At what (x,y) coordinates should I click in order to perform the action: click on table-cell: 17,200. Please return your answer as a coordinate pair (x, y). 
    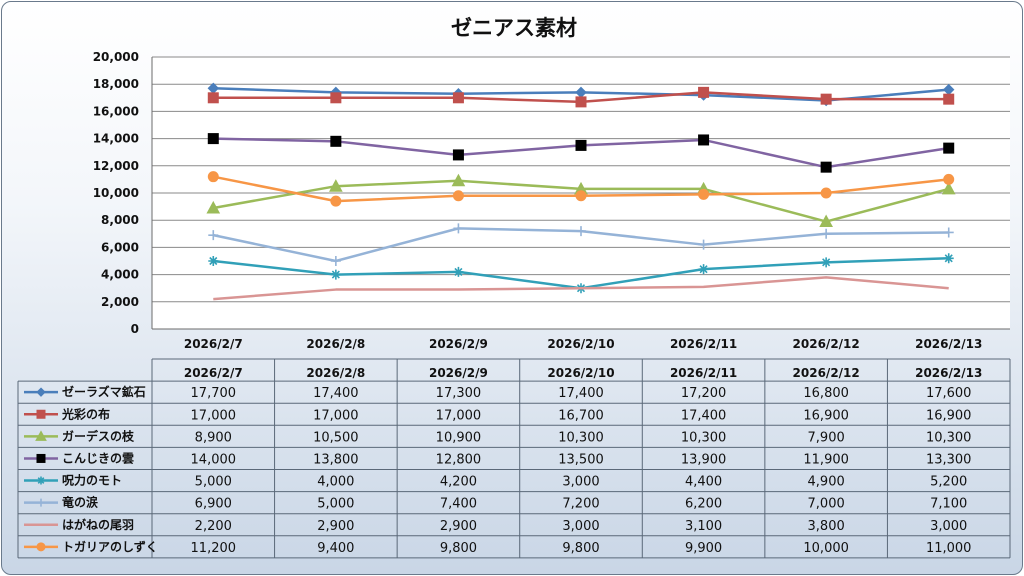
    Looking at the image, I should click on (704, 393).